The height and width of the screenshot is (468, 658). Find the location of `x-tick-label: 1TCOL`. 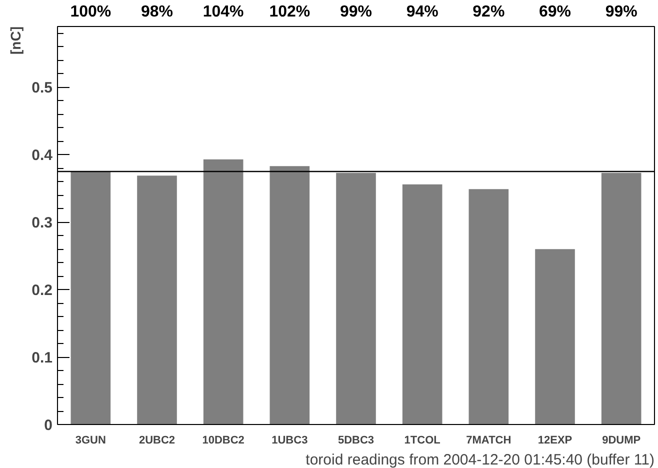

x-tick-label: 1TCOL is located at coordinates (422, 440).